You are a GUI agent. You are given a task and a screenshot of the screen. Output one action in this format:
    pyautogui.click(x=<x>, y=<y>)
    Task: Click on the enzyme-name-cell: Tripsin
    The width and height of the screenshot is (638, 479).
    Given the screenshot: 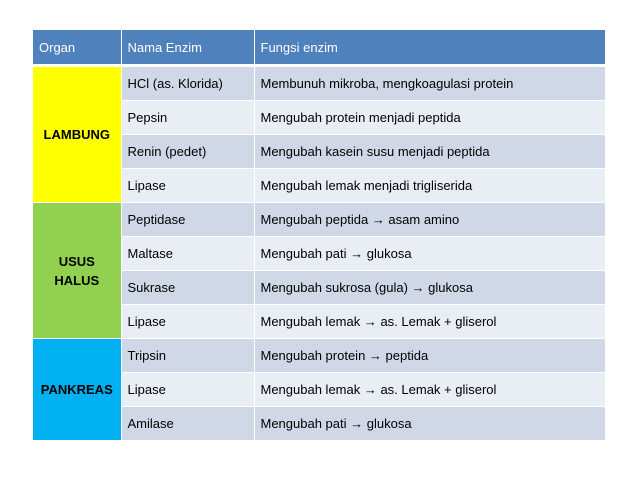 What is the action you would take?
    pyautogui.click(x=188, y=355)
    